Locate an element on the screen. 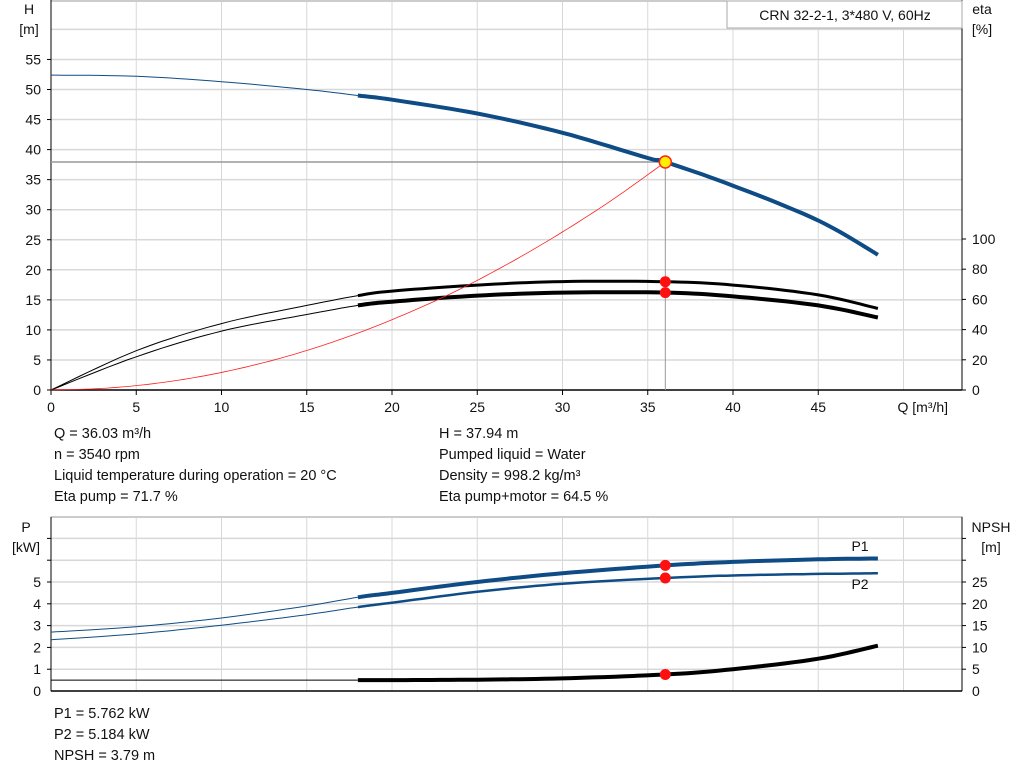 This screenshot has height=781, width=1024. x-axis-label: Q [m³/h] is located at coordinates (923, 407).